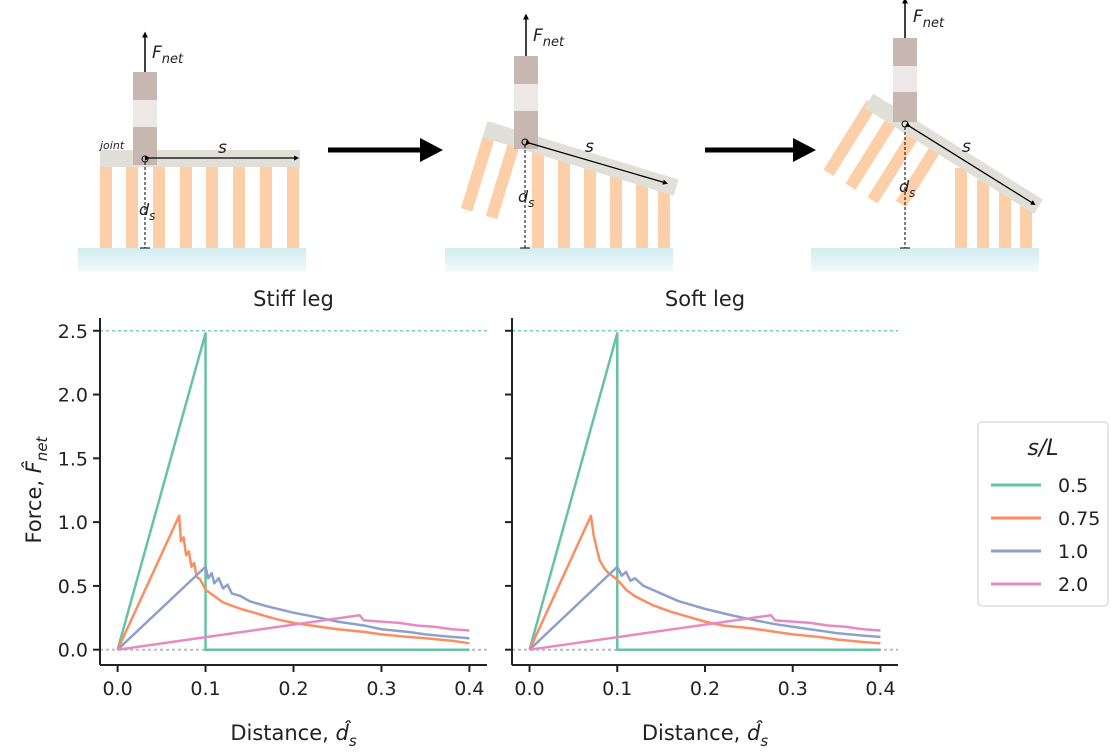 The height and width of the screenshot is (755, 1111). Describe the element at coordinates (34, 508) in the screenshot. I see `axis-label-text: Force,` at that location.